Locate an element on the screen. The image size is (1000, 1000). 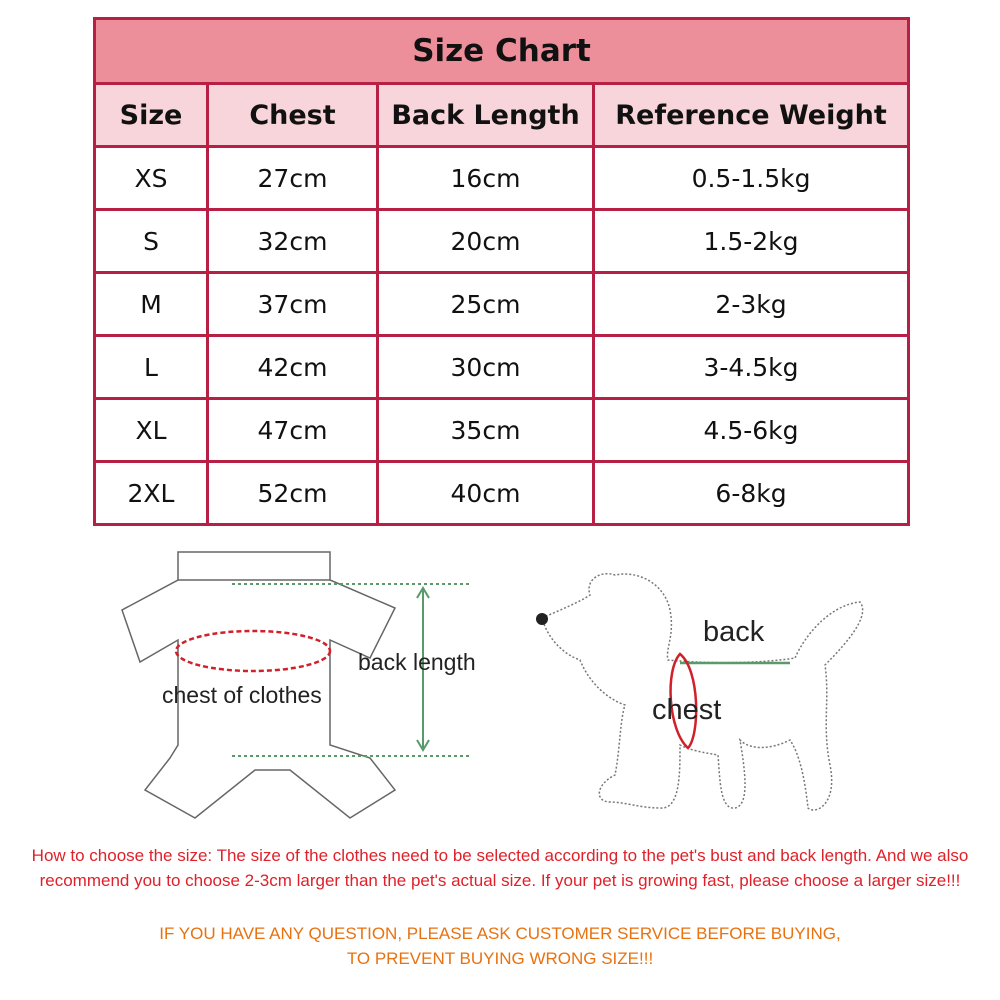
chest-measure-ring is located at coordinates (683, 701).